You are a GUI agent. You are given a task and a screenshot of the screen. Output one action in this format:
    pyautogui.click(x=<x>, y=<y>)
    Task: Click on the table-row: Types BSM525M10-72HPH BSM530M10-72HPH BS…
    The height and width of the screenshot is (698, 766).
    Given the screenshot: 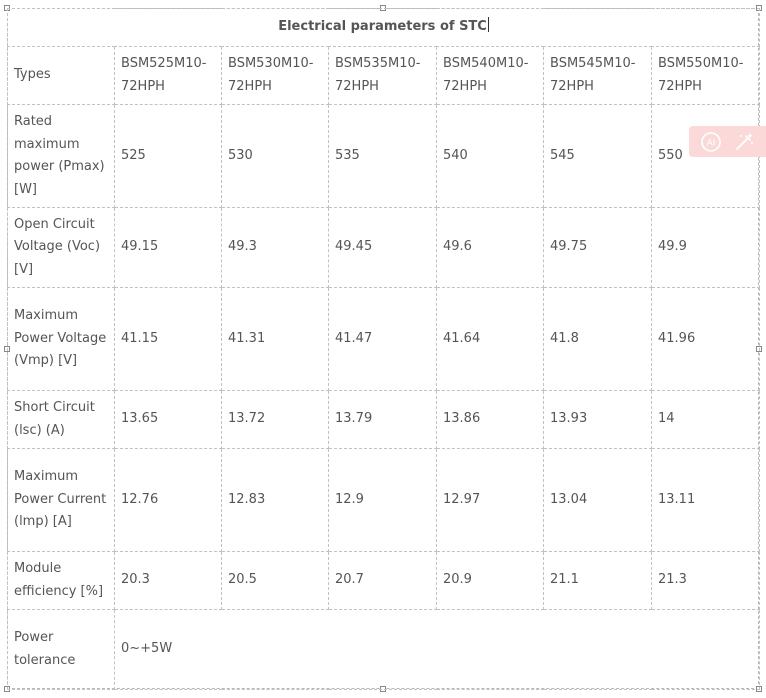 What is the action you would take?
    pyautogui.click(x=384, y=75)
    